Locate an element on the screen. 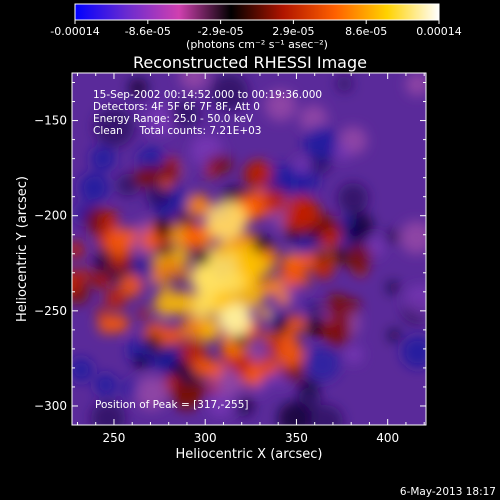 The width and height of the screenshot is (500, 500). colorbar-tick-label: 2.9e-05 is located at coordinates (293, 31).